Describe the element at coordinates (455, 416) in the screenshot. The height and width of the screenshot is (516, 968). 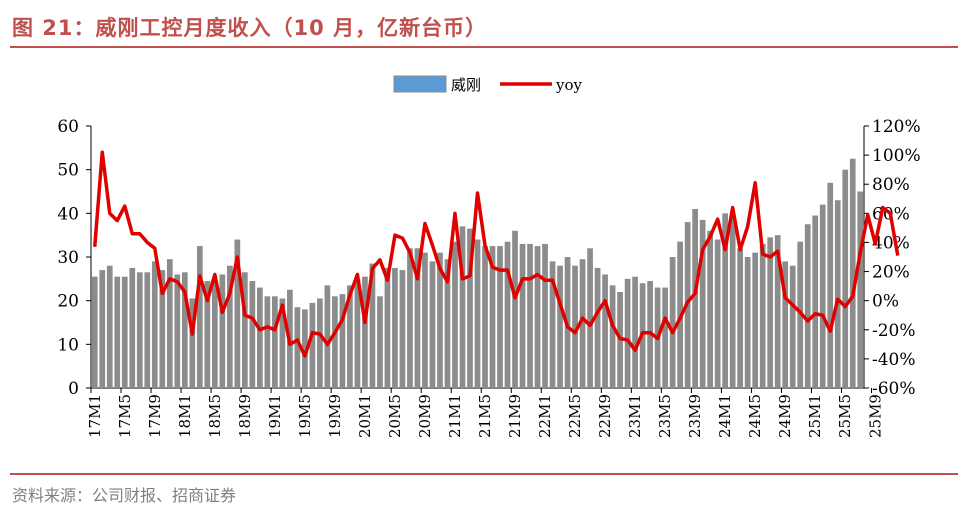
I see `x-tick-label: 21M1` at that location.